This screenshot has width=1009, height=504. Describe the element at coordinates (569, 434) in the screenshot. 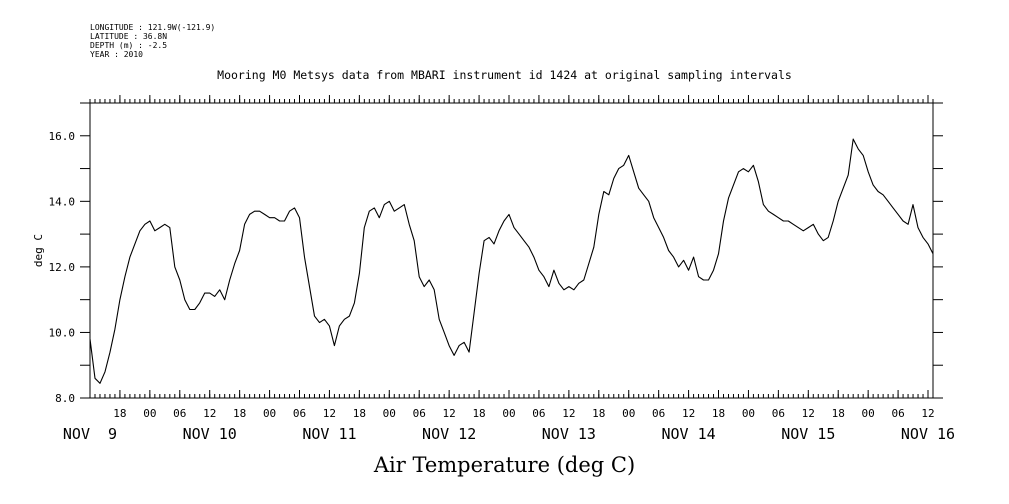

I see `x-day-label: NOV 13` at that location.